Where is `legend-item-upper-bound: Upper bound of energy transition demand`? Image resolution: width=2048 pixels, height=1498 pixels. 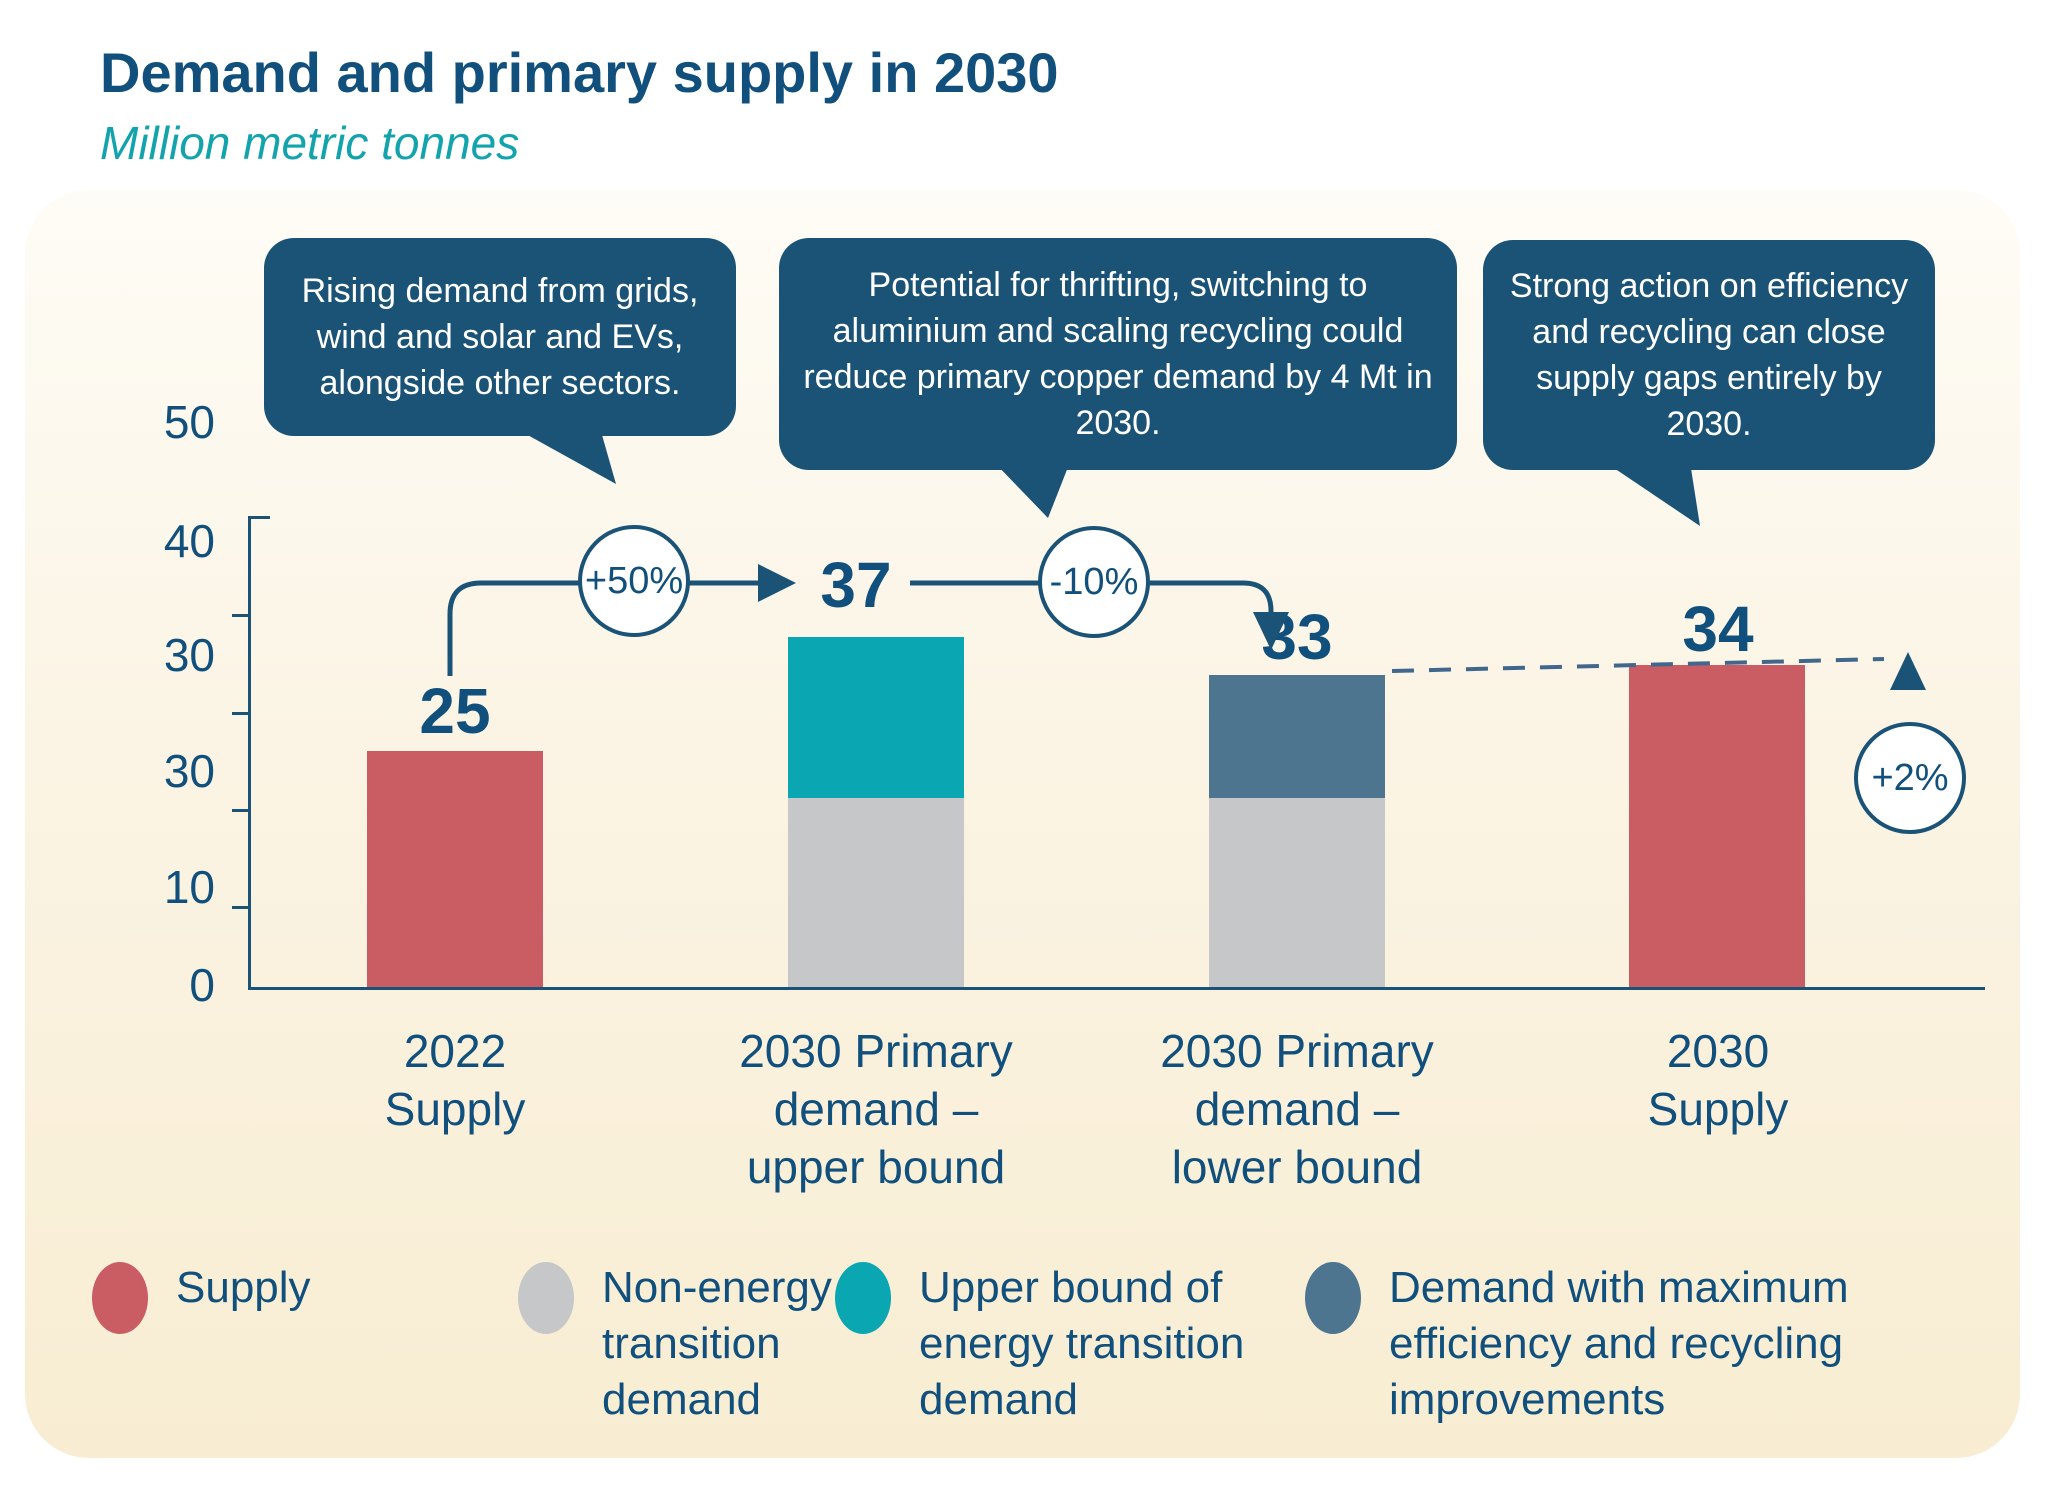
legend-item-upper-bound: Upper bound of energy transition demand is located at coordinates (1039, 1344).